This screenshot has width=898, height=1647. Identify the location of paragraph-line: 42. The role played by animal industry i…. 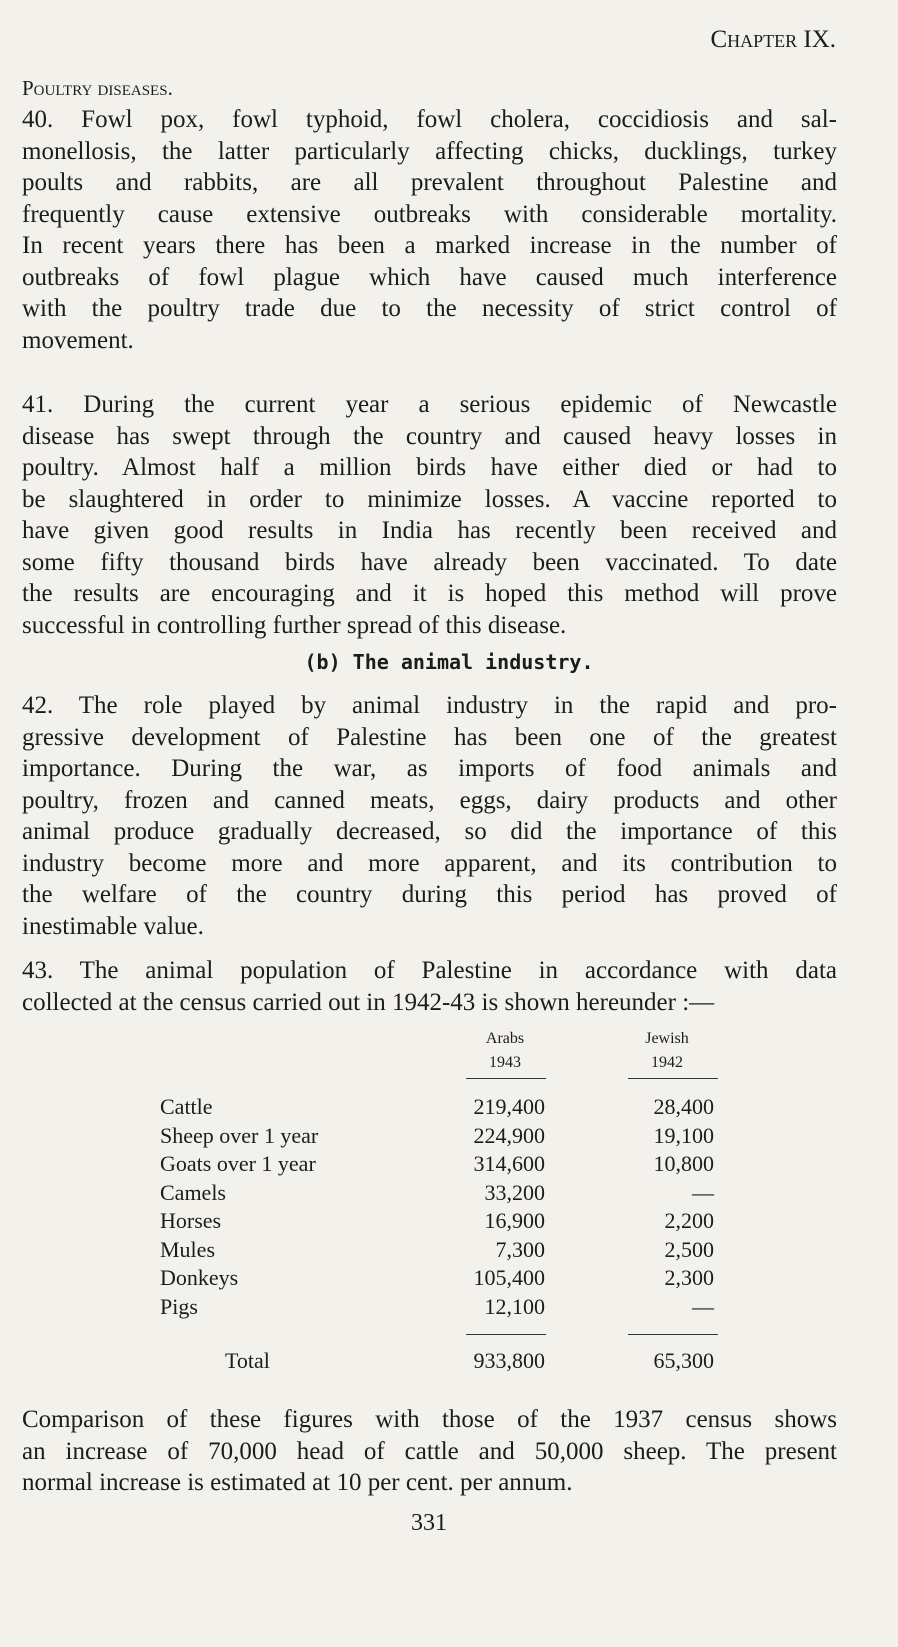
(429, 705).